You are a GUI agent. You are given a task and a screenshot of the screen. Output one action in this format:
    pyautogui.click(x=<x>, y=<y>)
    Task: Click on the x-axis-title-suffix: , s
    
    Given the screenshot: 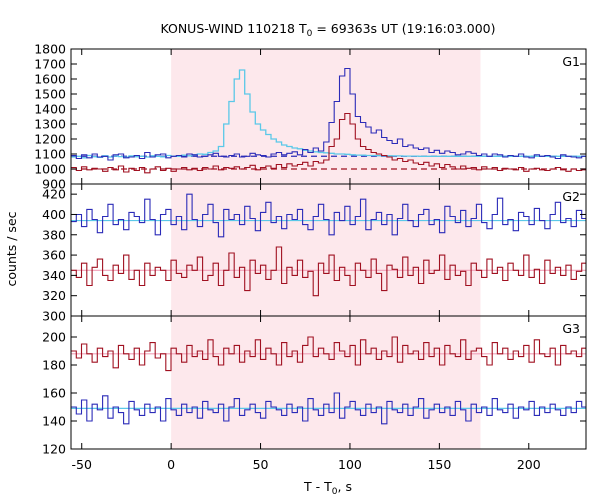 What is the action you would take?
    pyautogui.click(x=345, y=486)
    